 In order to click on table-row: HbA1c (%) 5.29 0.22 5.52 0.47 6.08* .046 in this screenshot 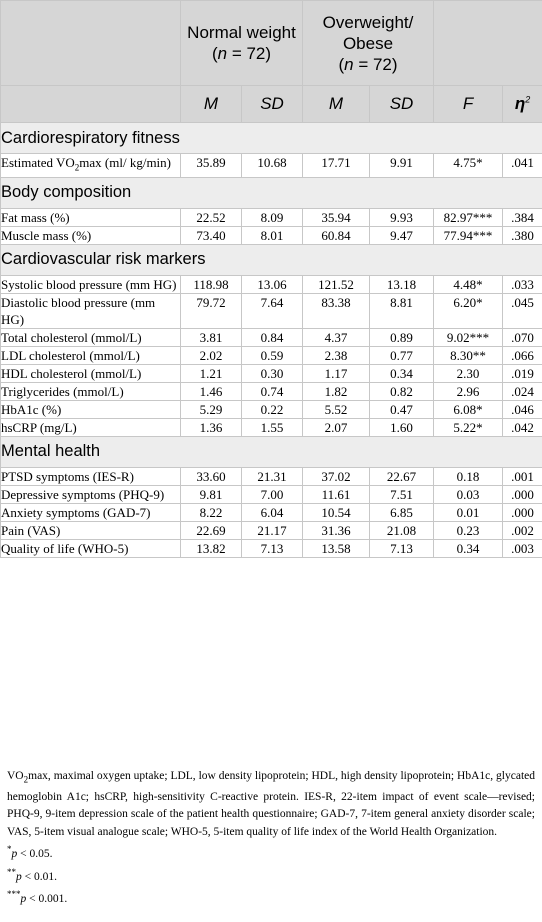, I will do `click(271, 409)`.